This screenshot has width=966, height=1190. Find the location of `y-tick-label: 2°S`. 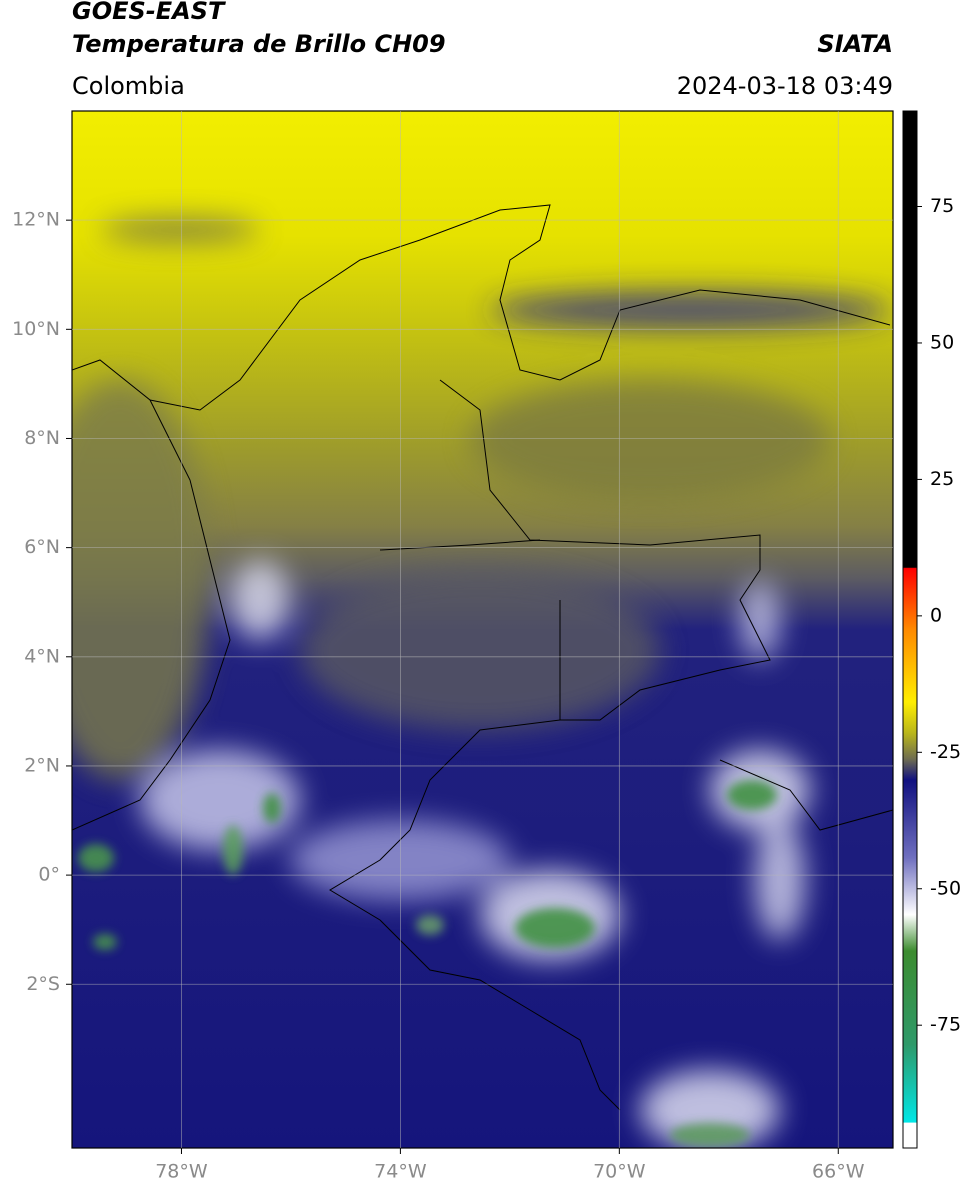

y-tick-label: 2°S is located at coordinates (43, 984).